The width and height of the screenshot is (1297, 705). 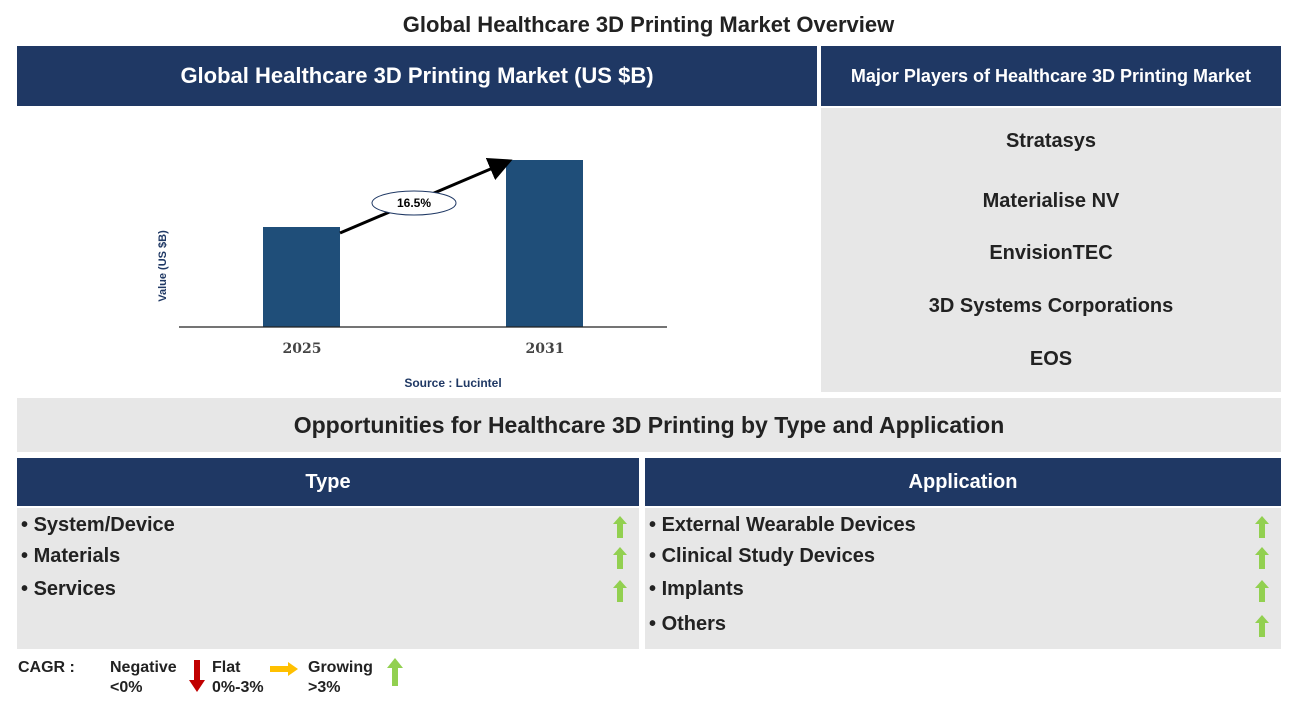 I want to click on list-item: • External Wearable Devices, so click(x=782, y=525).